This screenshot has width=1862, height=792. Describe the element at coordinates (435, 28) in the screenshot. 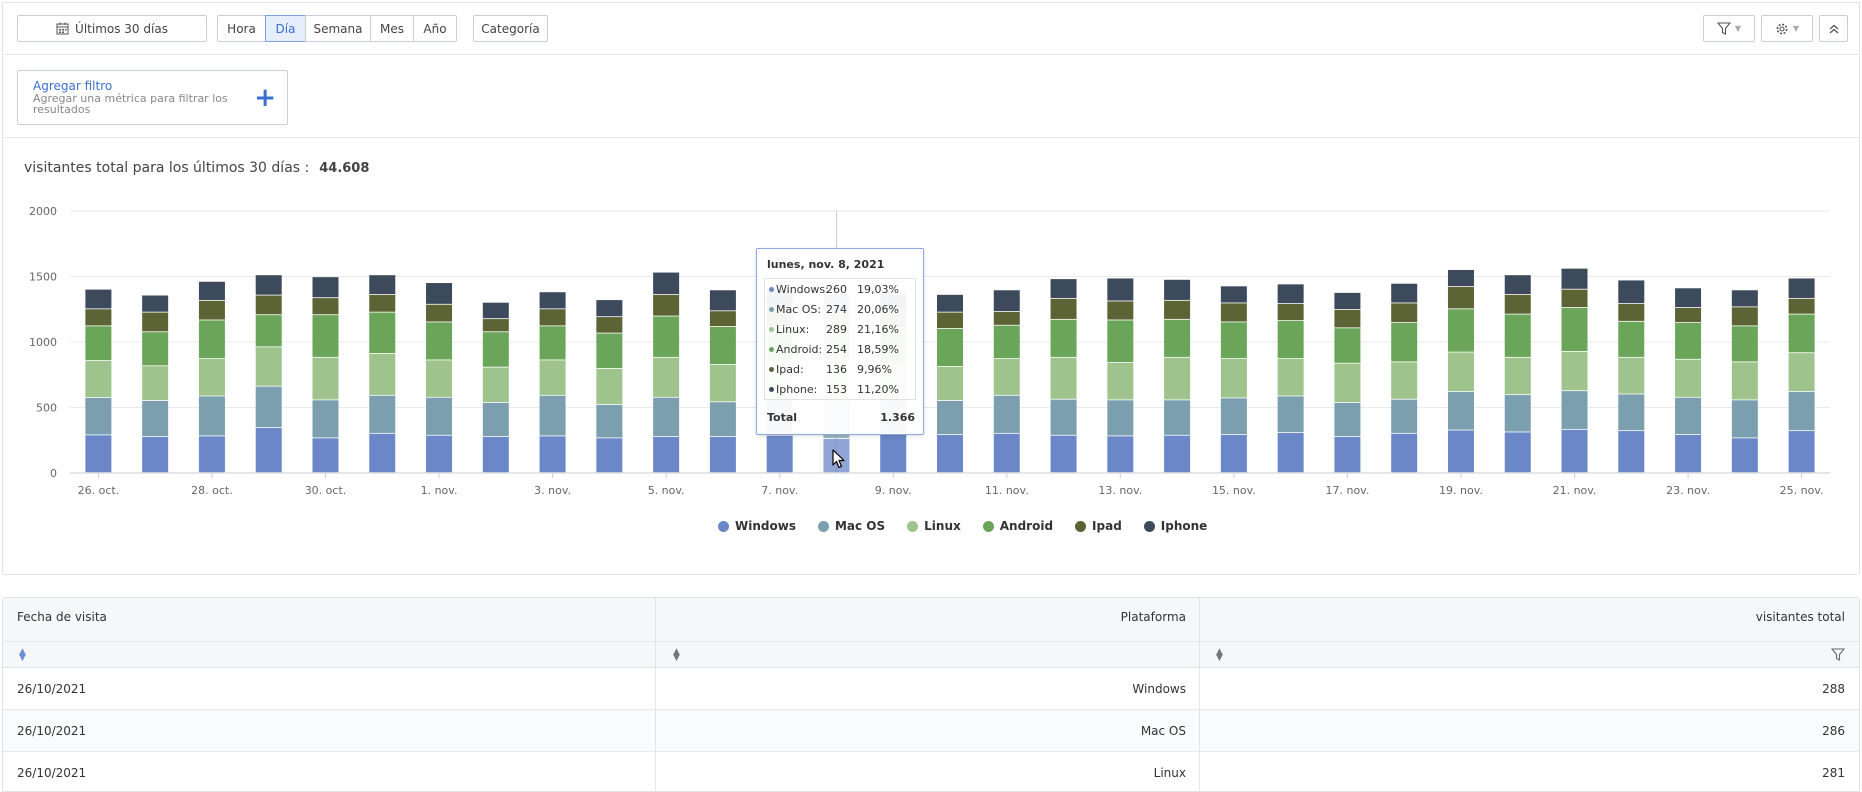

I see `granularity-ano-button: Año` at that location.